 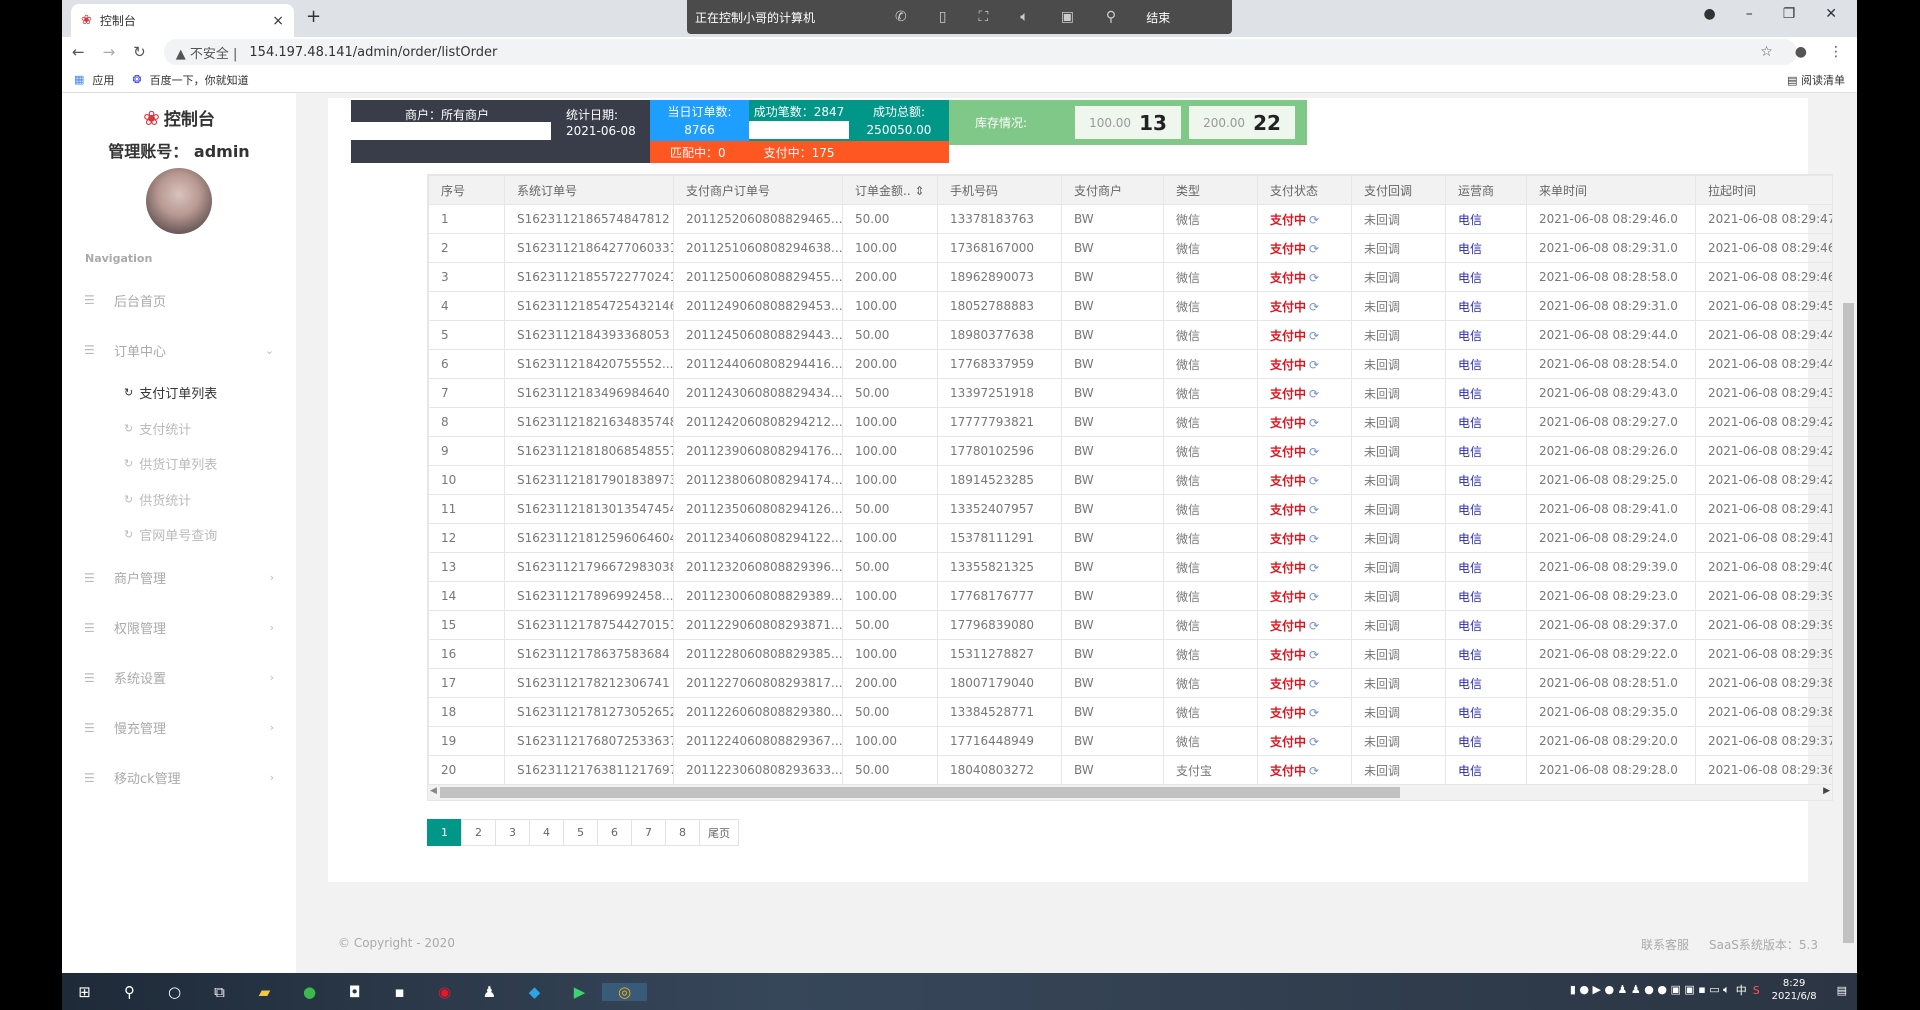 What do you see at coordinates (1741, 990) in the screenshot?
I see `ime-indicator: 中` at bounding box center [1741, 990].